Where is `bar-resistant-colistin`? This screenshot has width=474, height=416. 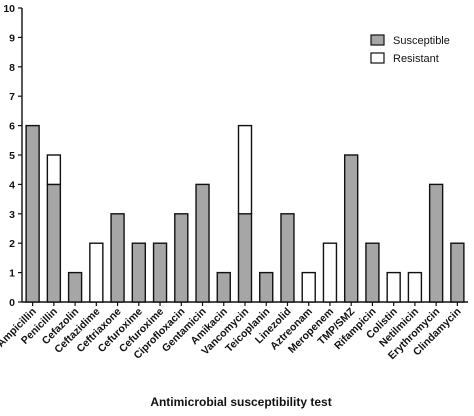
bar-resistant-colistin is located at coordinates (393, 287).